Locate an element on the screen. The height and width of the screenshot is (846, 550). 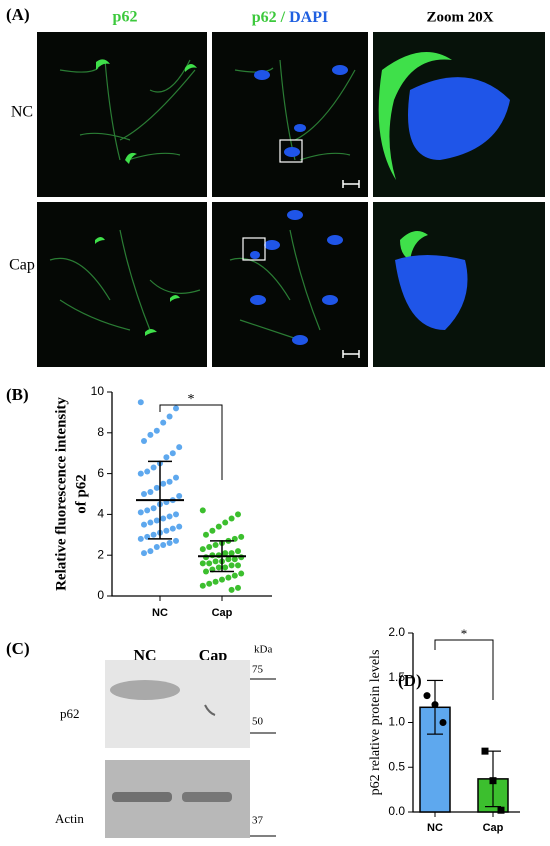
column-header: p62 is located at coordinates (125, 17).